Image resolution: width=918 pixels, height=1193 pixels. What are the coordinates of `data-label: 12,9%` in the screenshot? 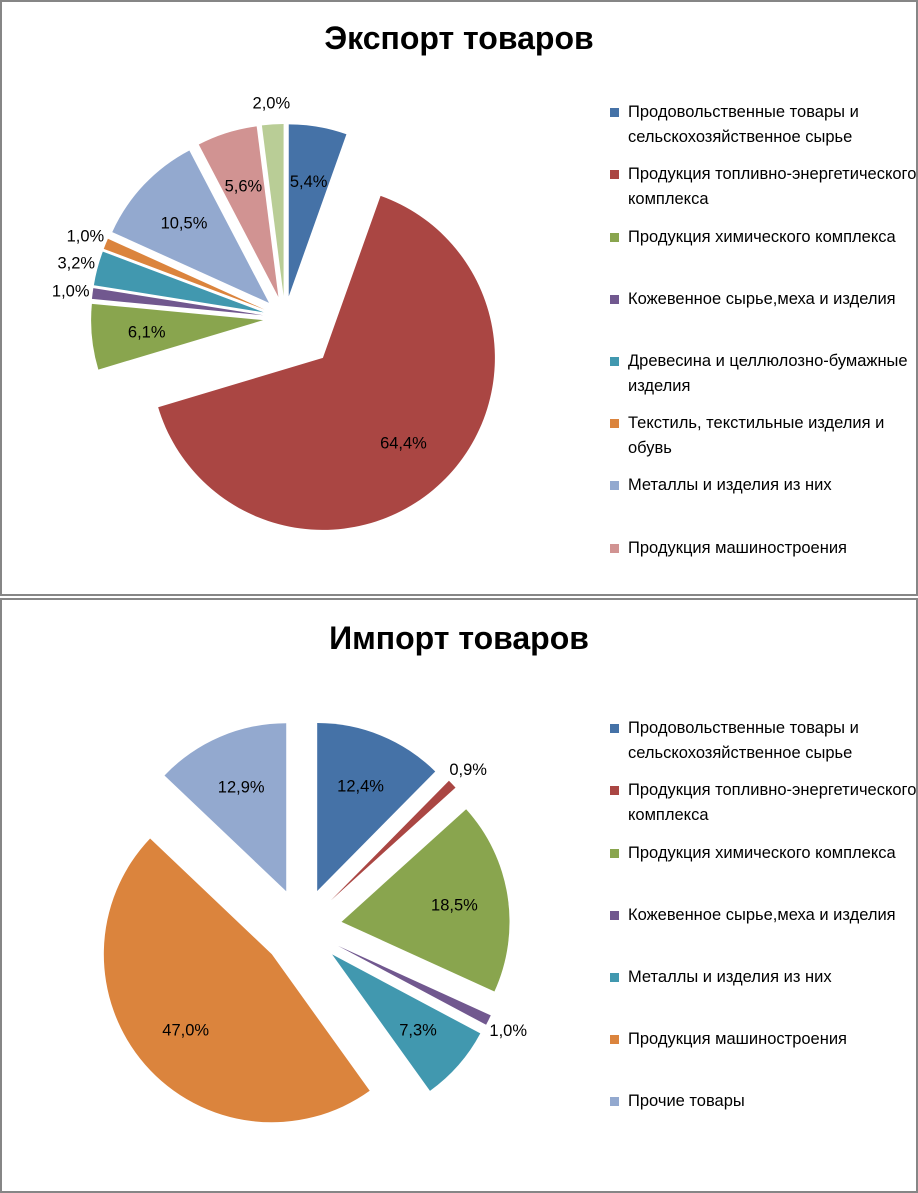 It's located at (241, 787).